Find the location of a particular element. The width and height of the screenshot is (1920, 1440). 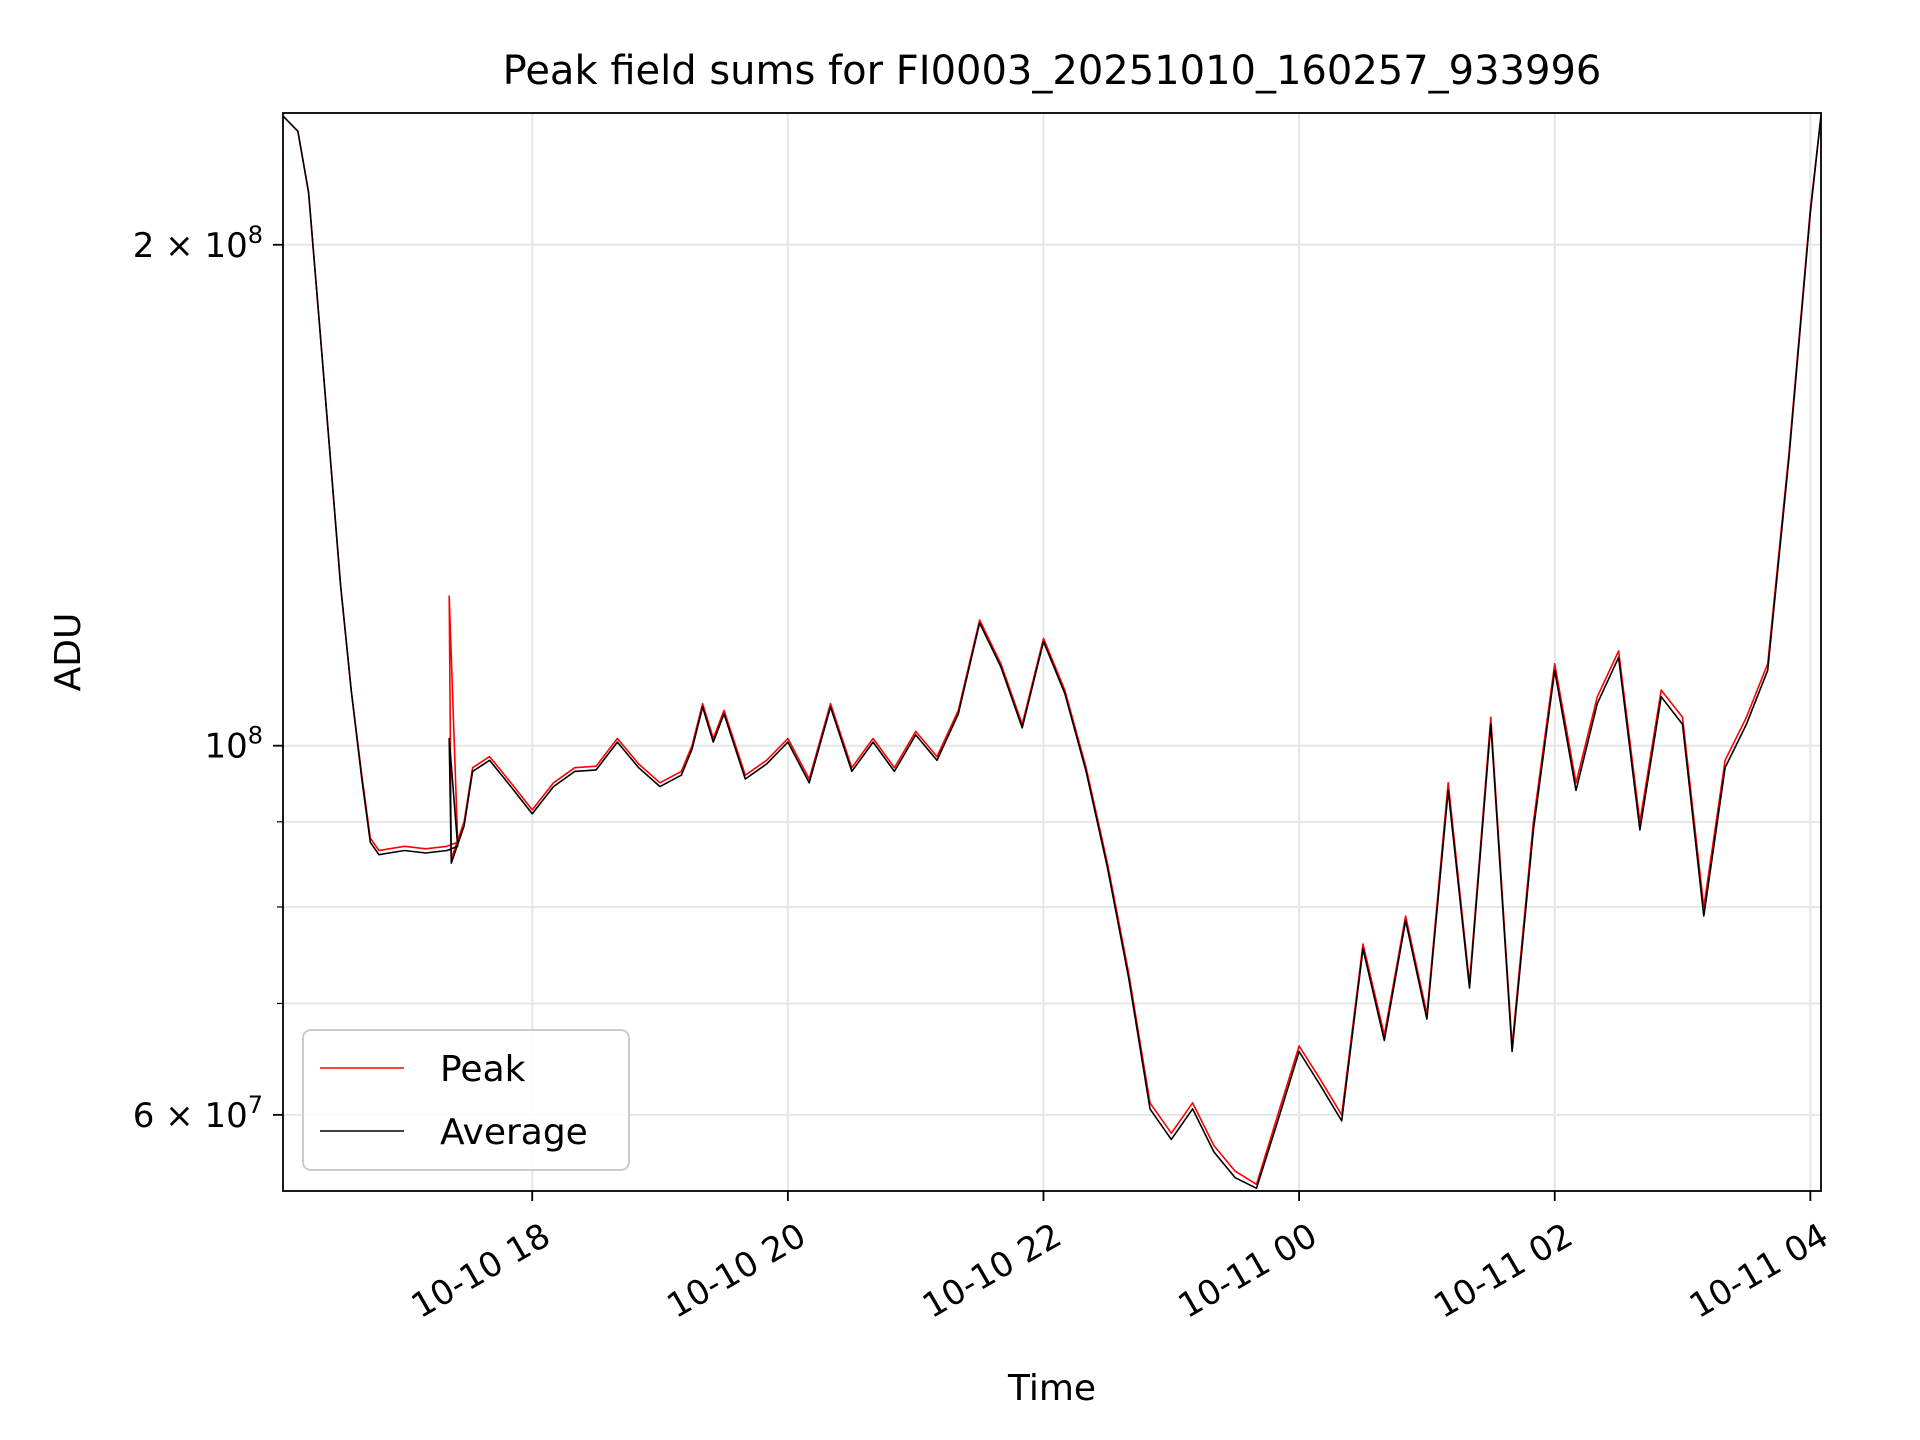

legend: Peak Average is located at coordinates (466, 1100).